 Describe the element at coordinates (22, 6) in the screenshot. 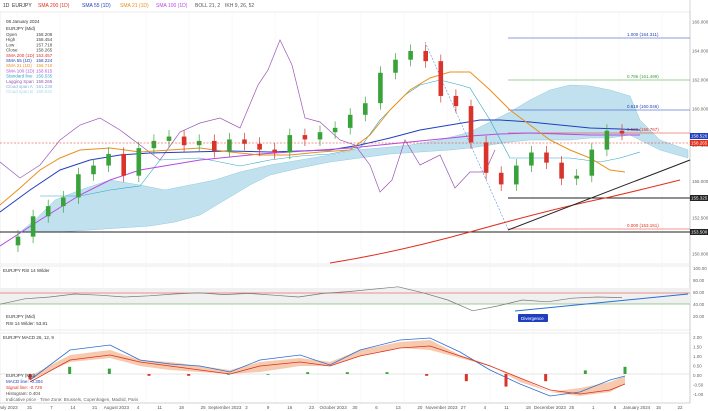

I see `symbol-label: EURJPY` at that location.